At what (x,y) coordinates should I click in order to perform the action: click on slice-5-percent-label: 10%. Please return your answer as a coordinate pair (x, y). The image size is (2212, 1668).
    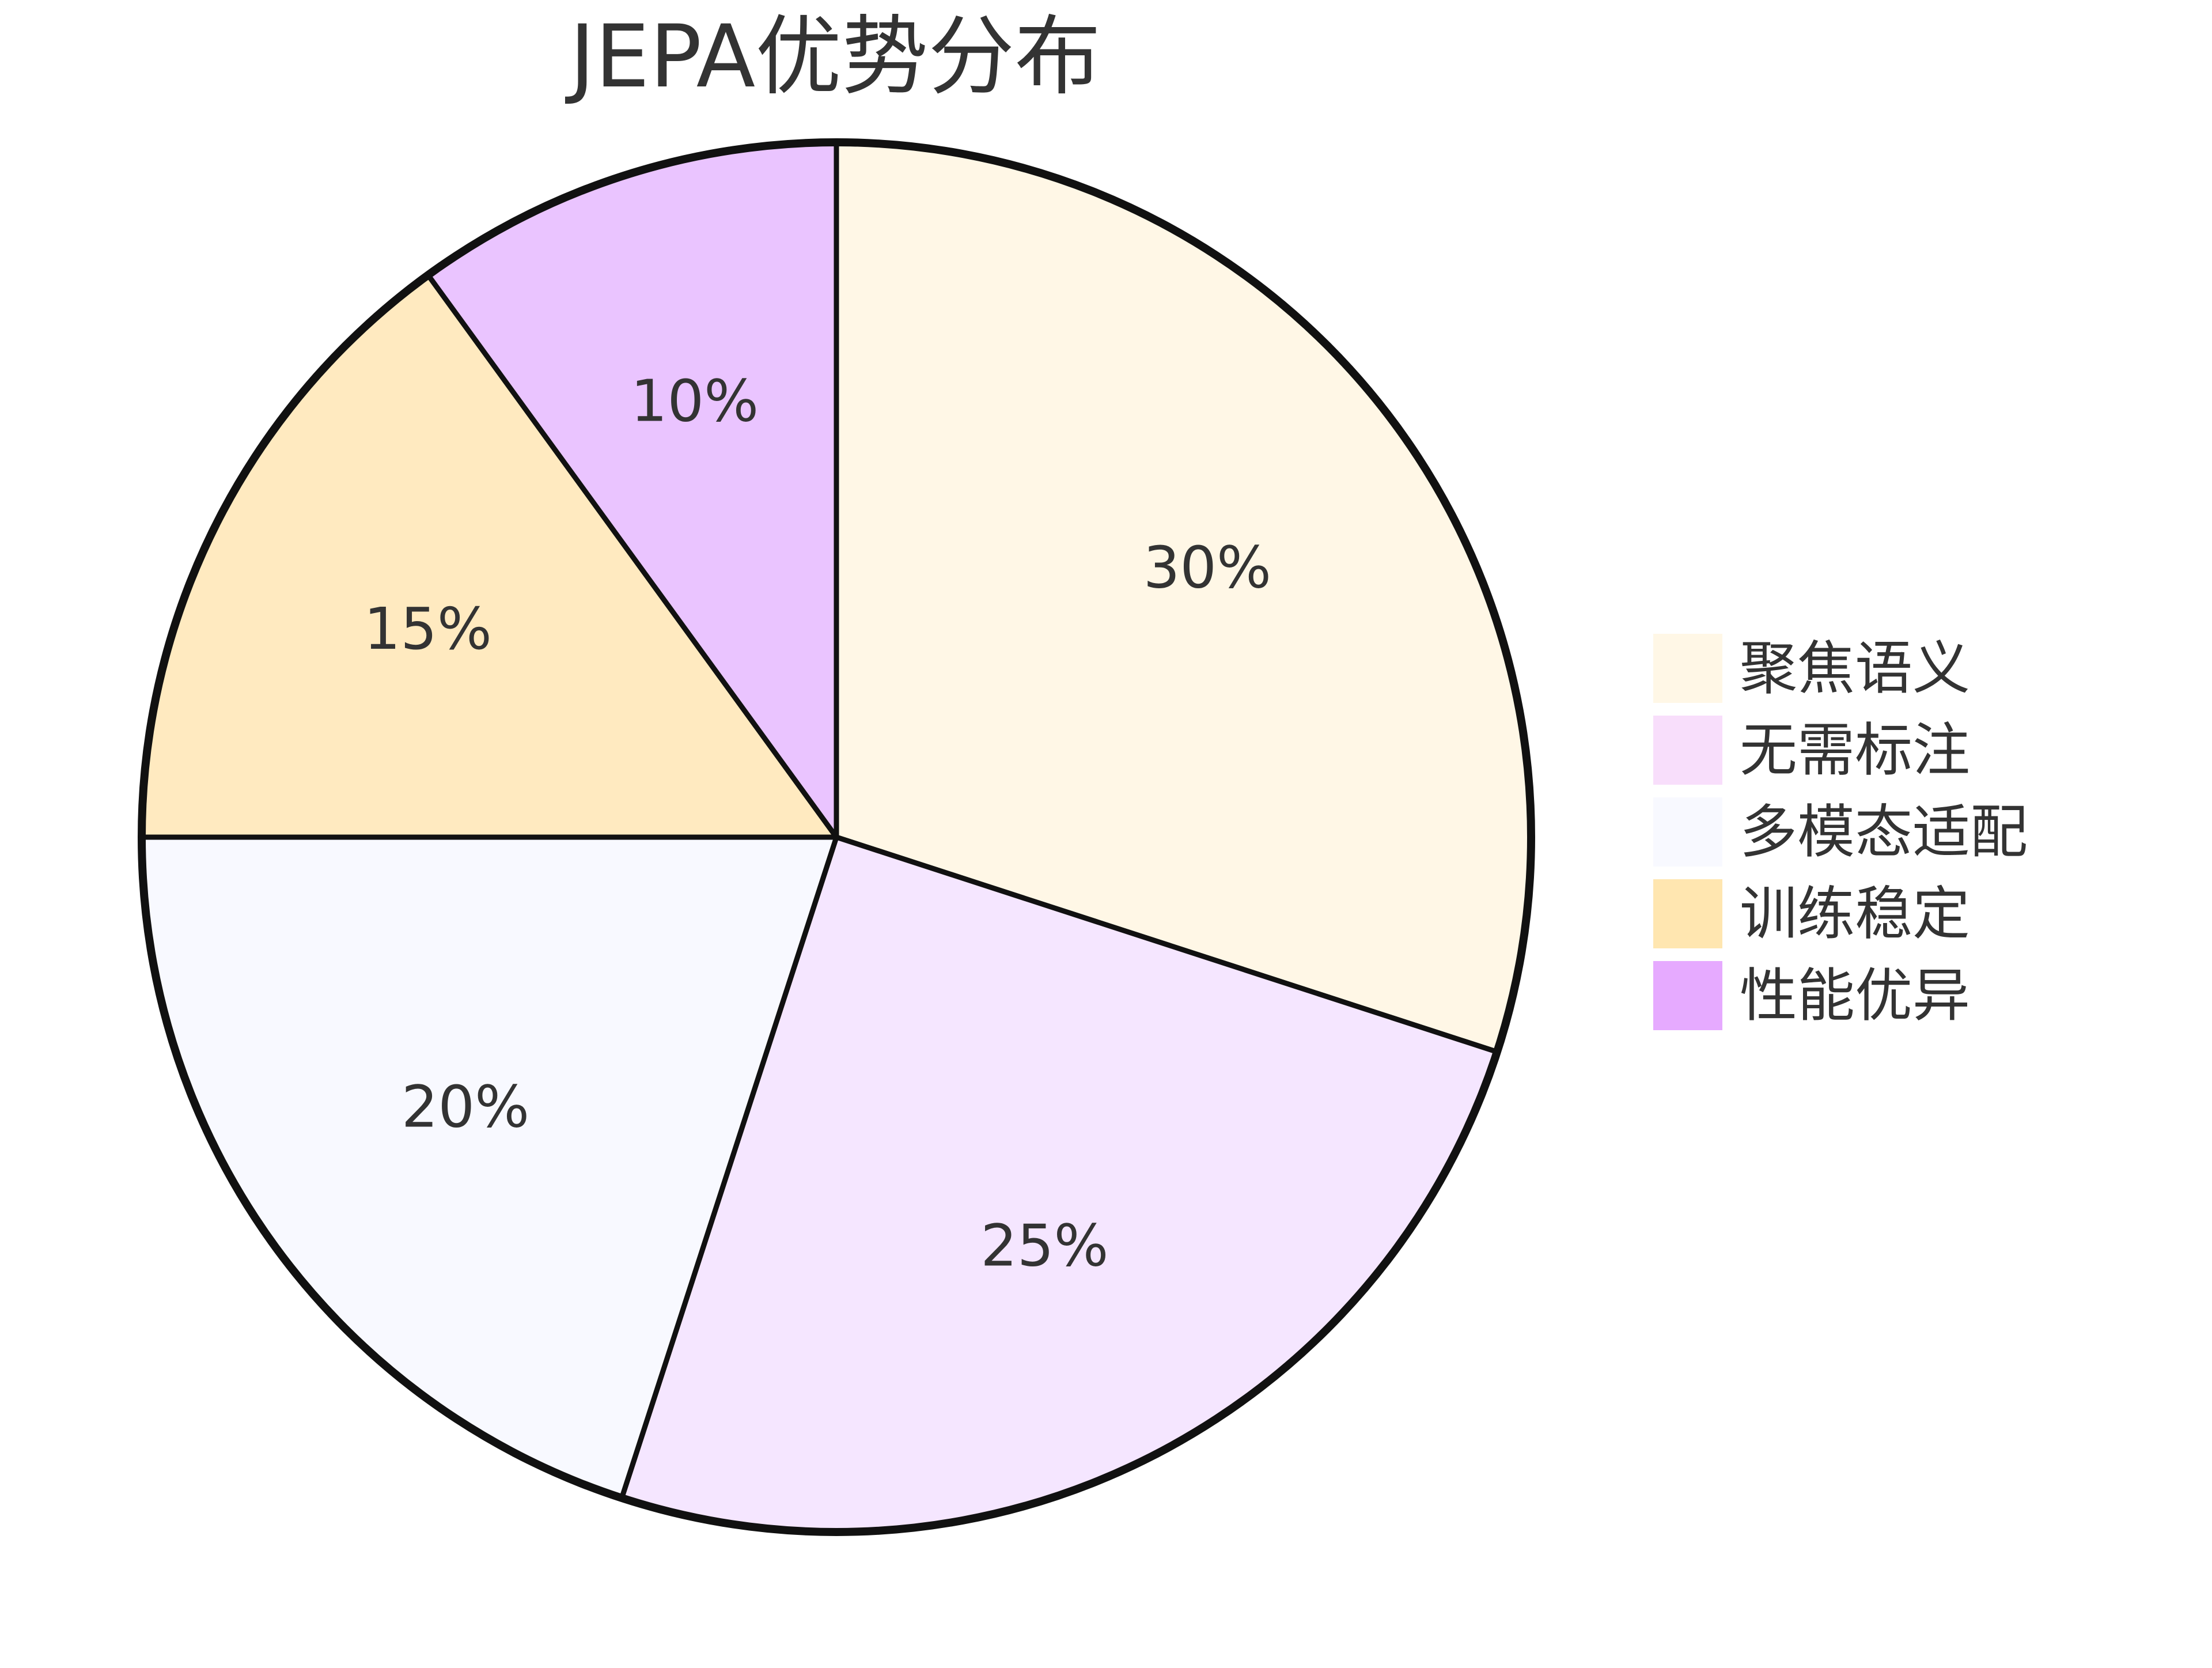
    Looking at the image, I should click on (695, 400).